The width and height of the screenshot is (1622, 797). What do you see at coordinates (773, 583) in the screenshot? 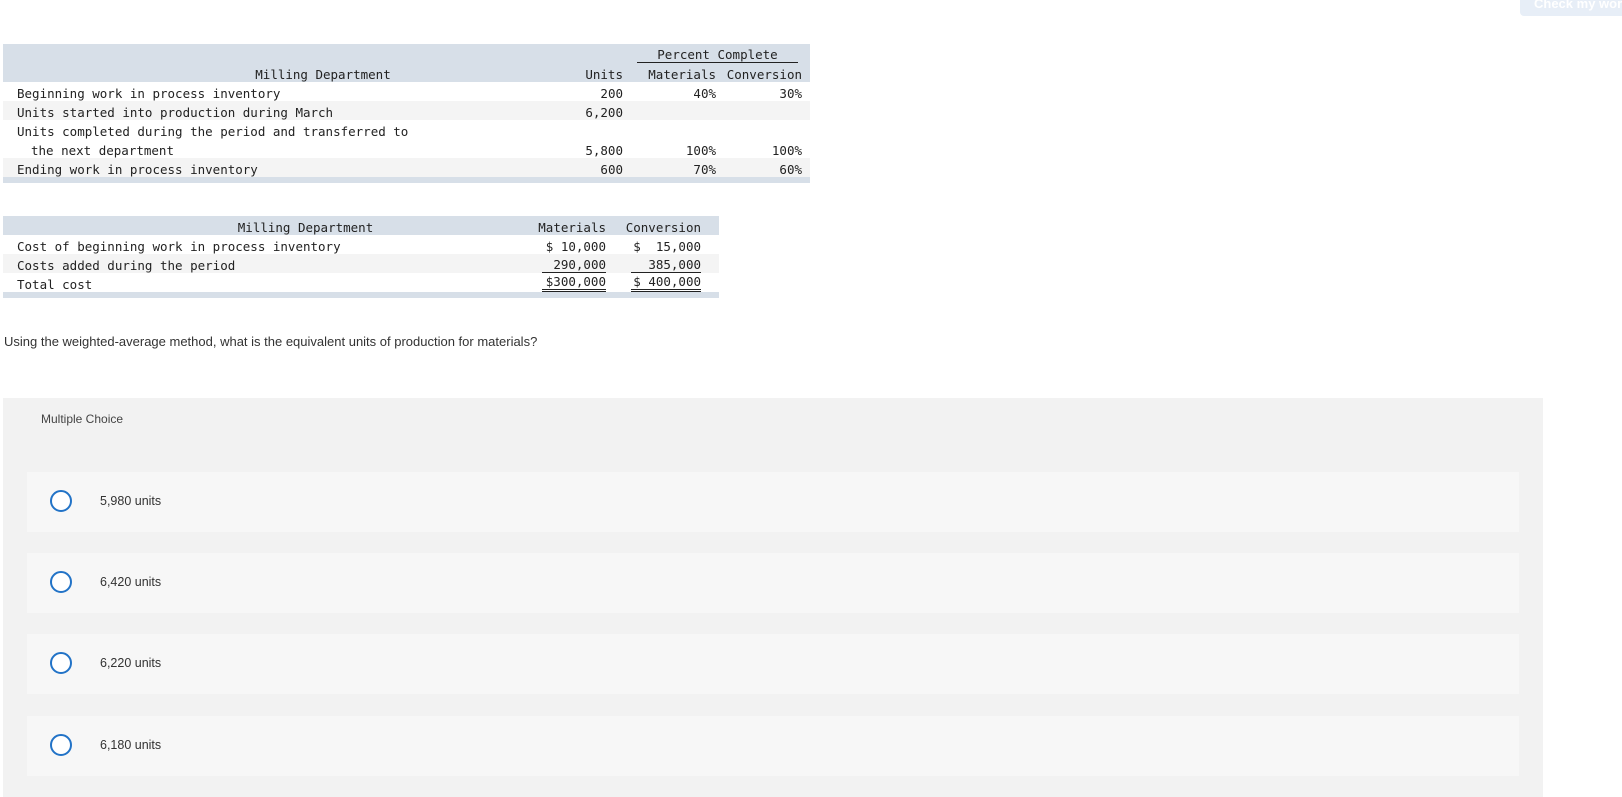
I see `choice-option: 6,420 units` at bounding box center [773, 583].